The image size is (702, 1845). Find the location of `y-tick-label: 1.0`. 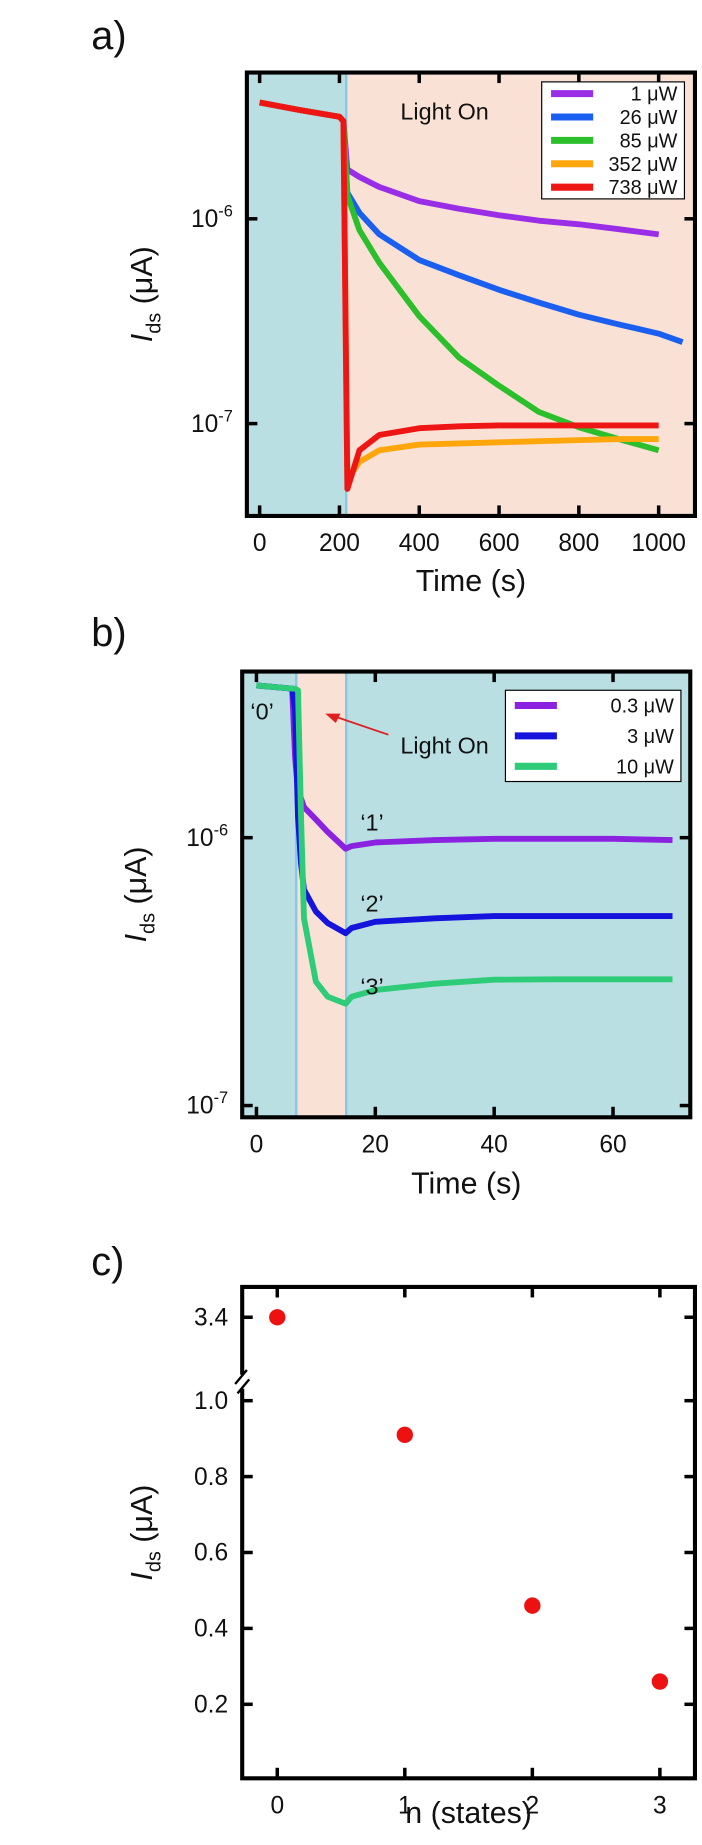

y-tick-label: 1.0 is located at coordinates (211, 1401).